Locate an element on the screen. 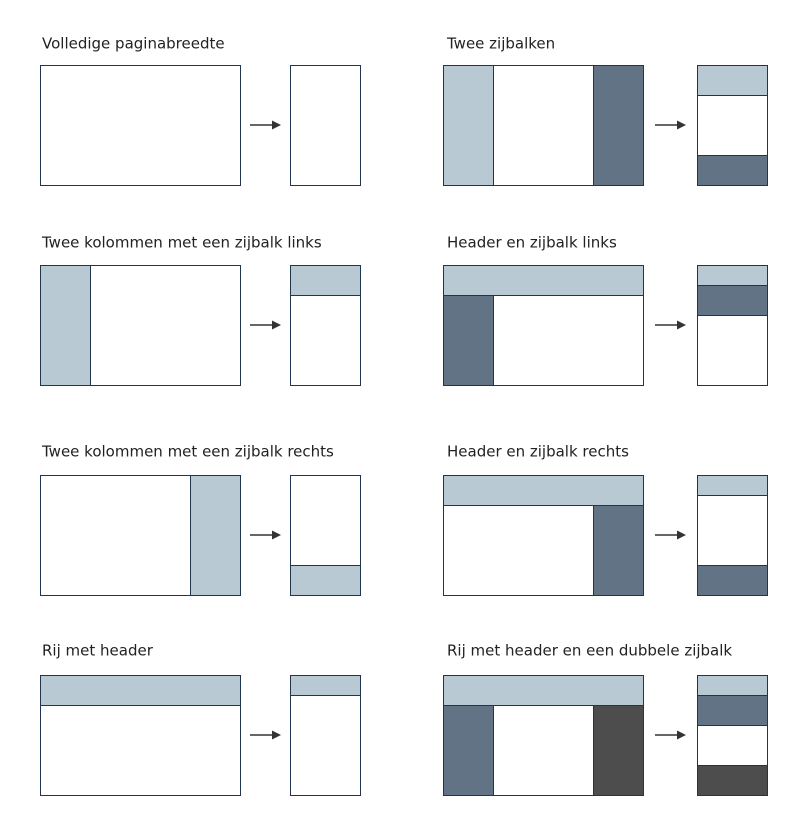 Image resolution: width=811 pixels, height=831 pixels. mobile-box is located at coordinates (325, 125).